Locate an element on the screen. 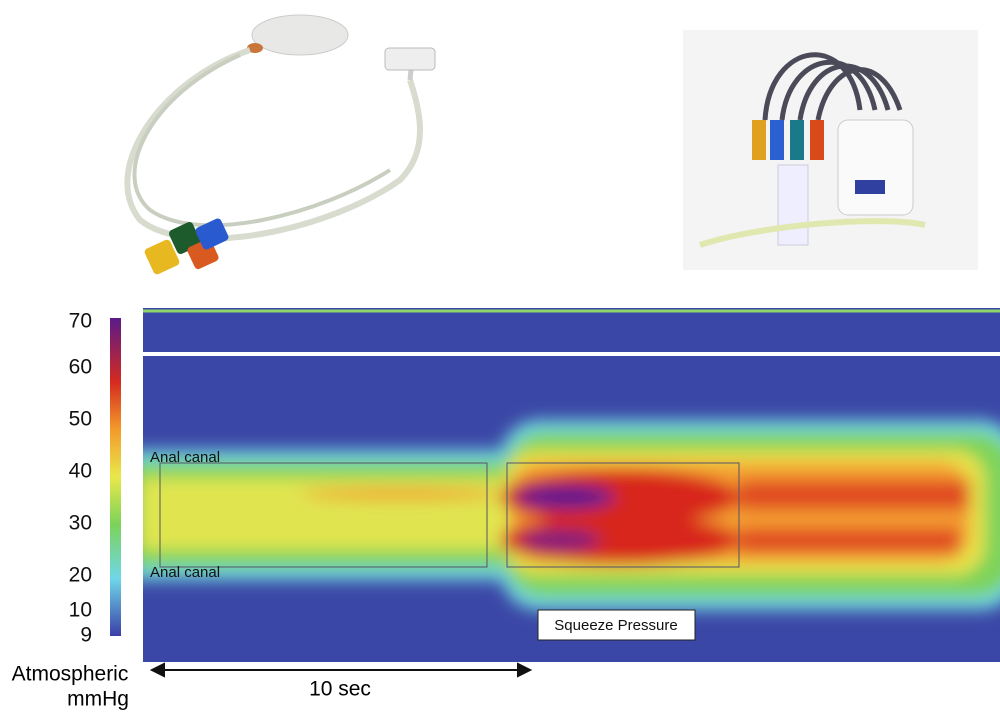  colorbar-tick-label: 30 is located at coordinates (80, 523).